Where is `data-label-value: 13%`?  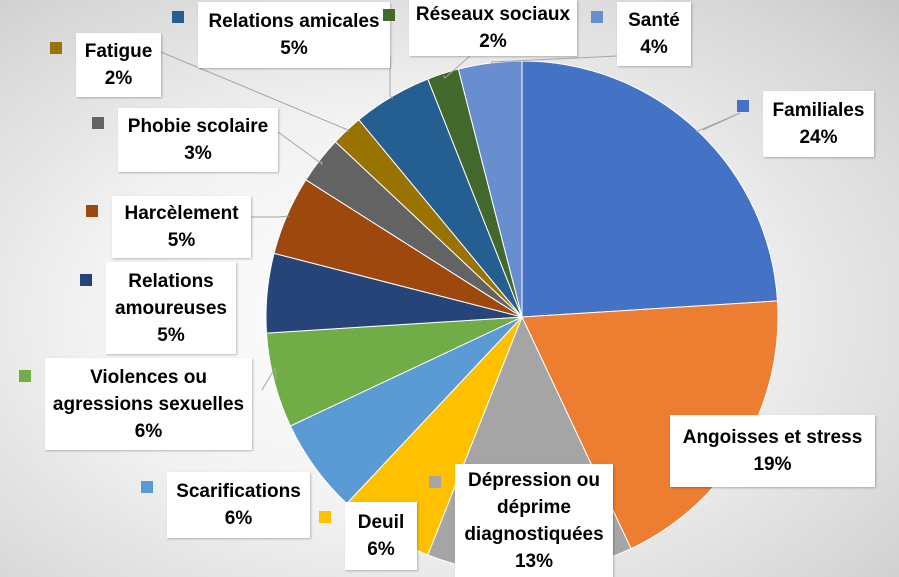 data-label-value: 13% is located at coordinates (534, 561).